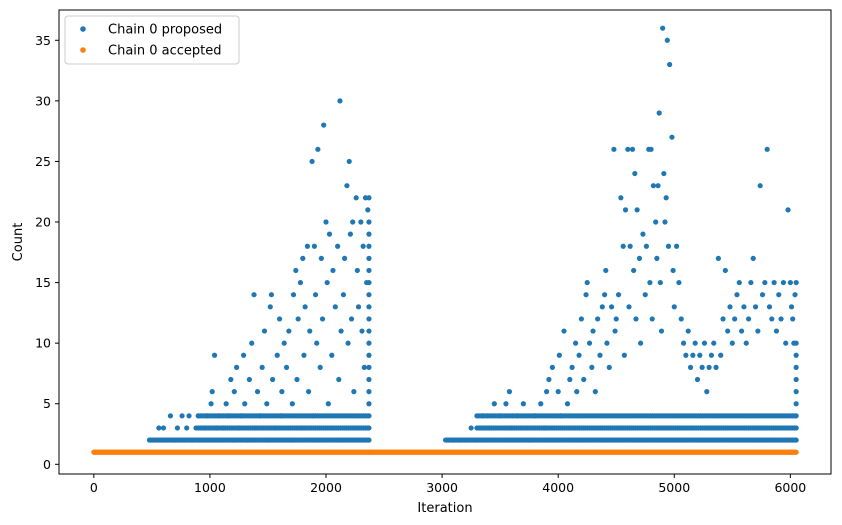 This screenshot has height=525, width=842. I want to click on x-axis: 0 1000 2000 3000 4000 5000 6000, so click(448, 484).